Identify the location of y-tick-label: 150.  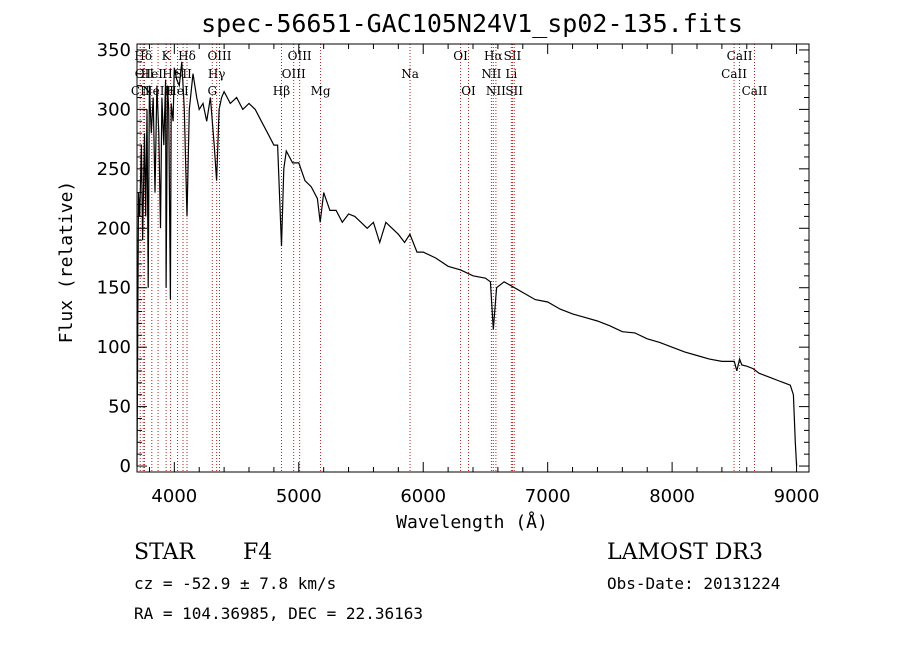
(114, 288).